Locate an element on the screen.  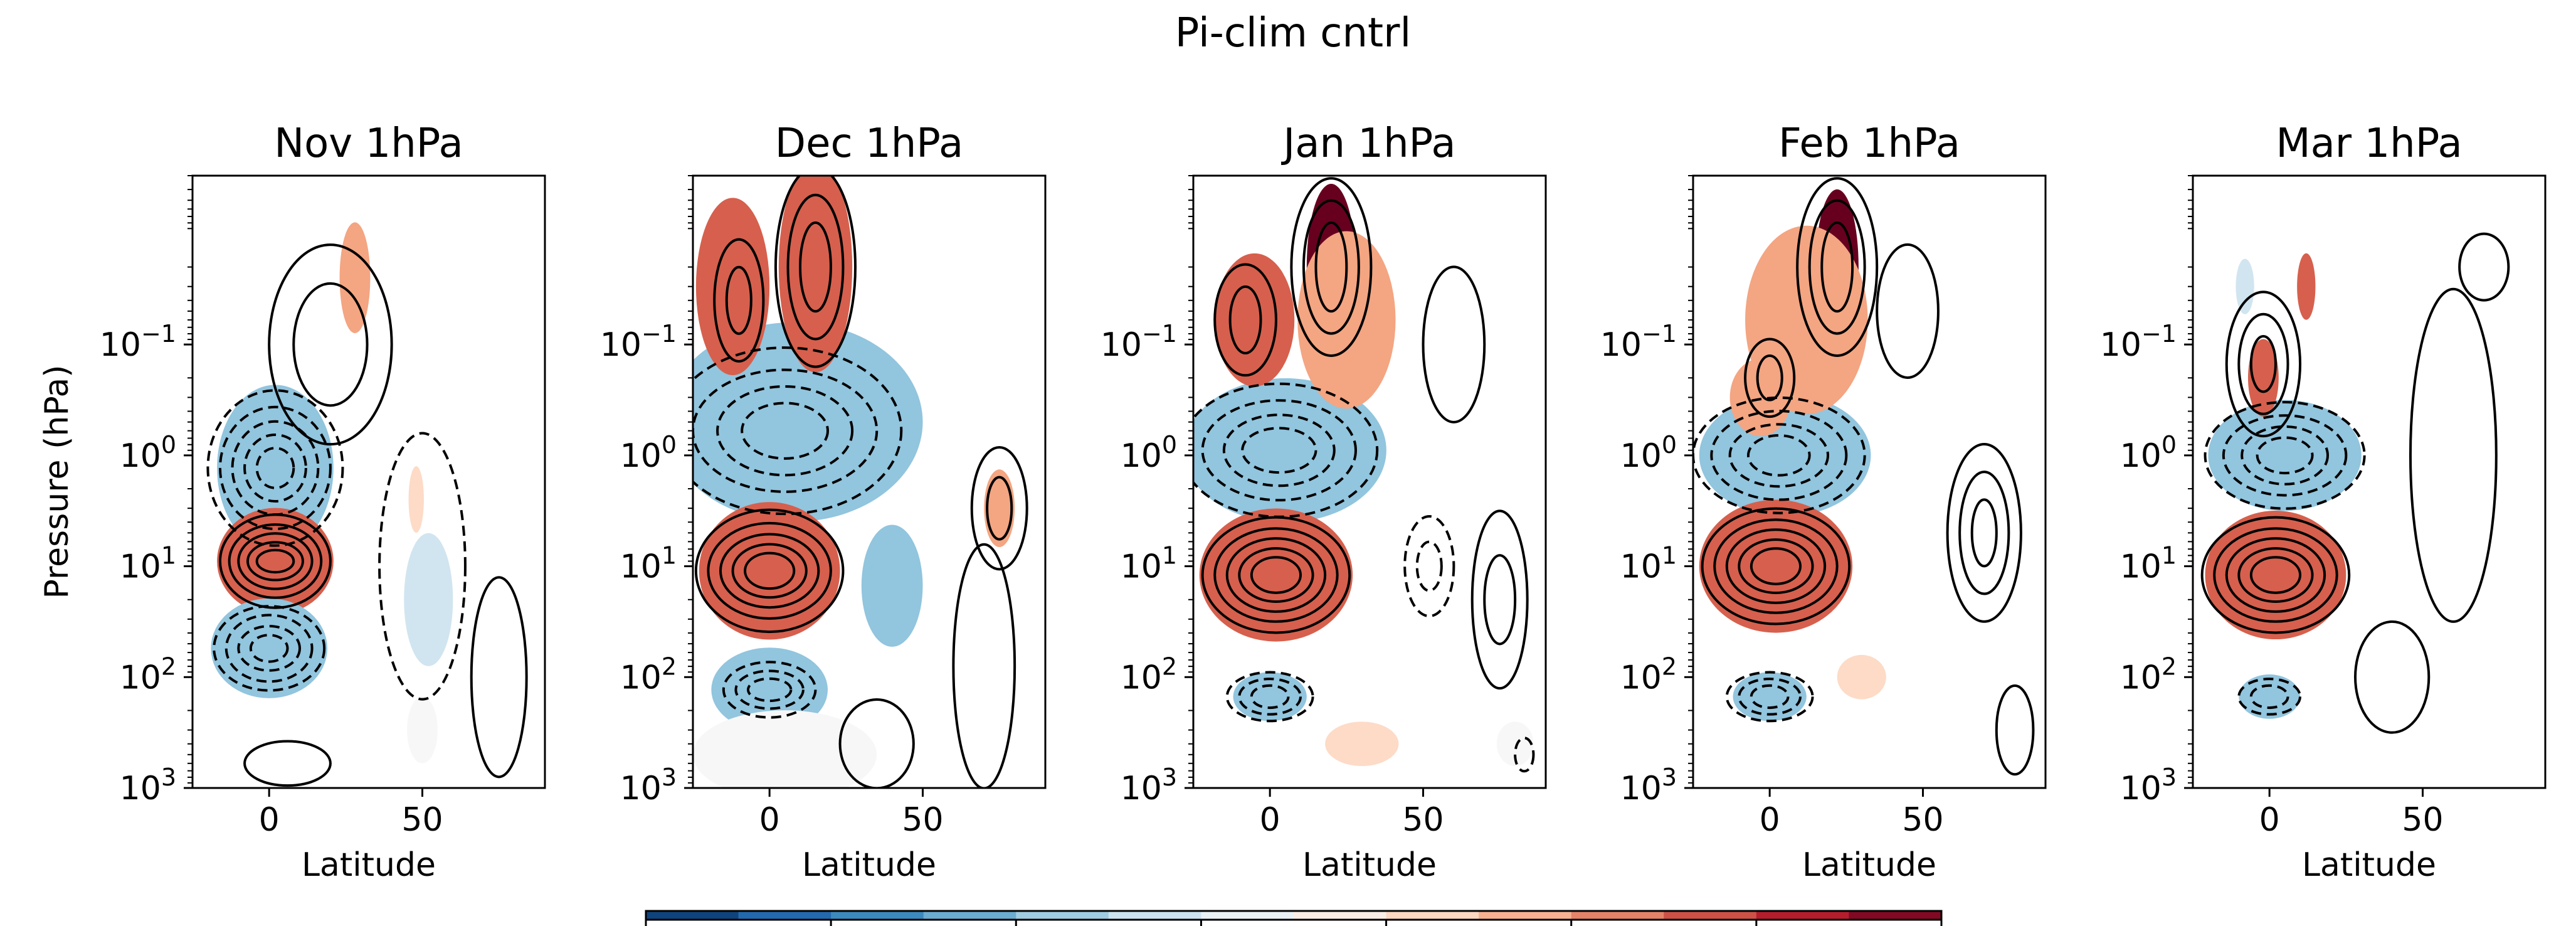
panel-title: Nov 1hPa is located at coordinates (368, 144).